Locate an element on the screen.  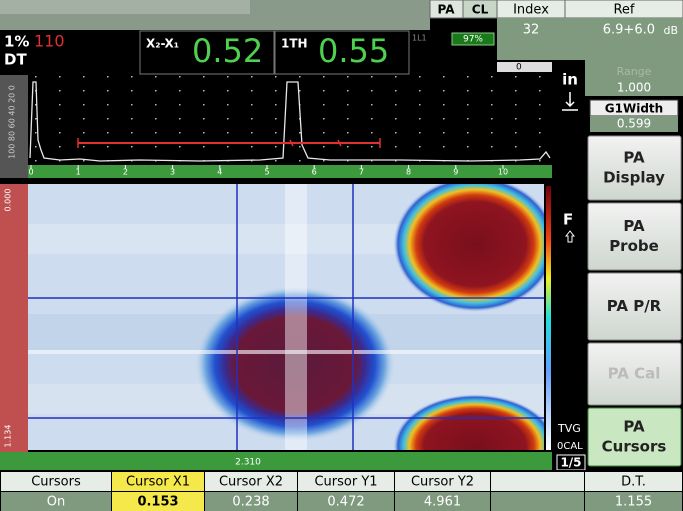
param-label: Cursor X2 is located at coordinates (251, 482).